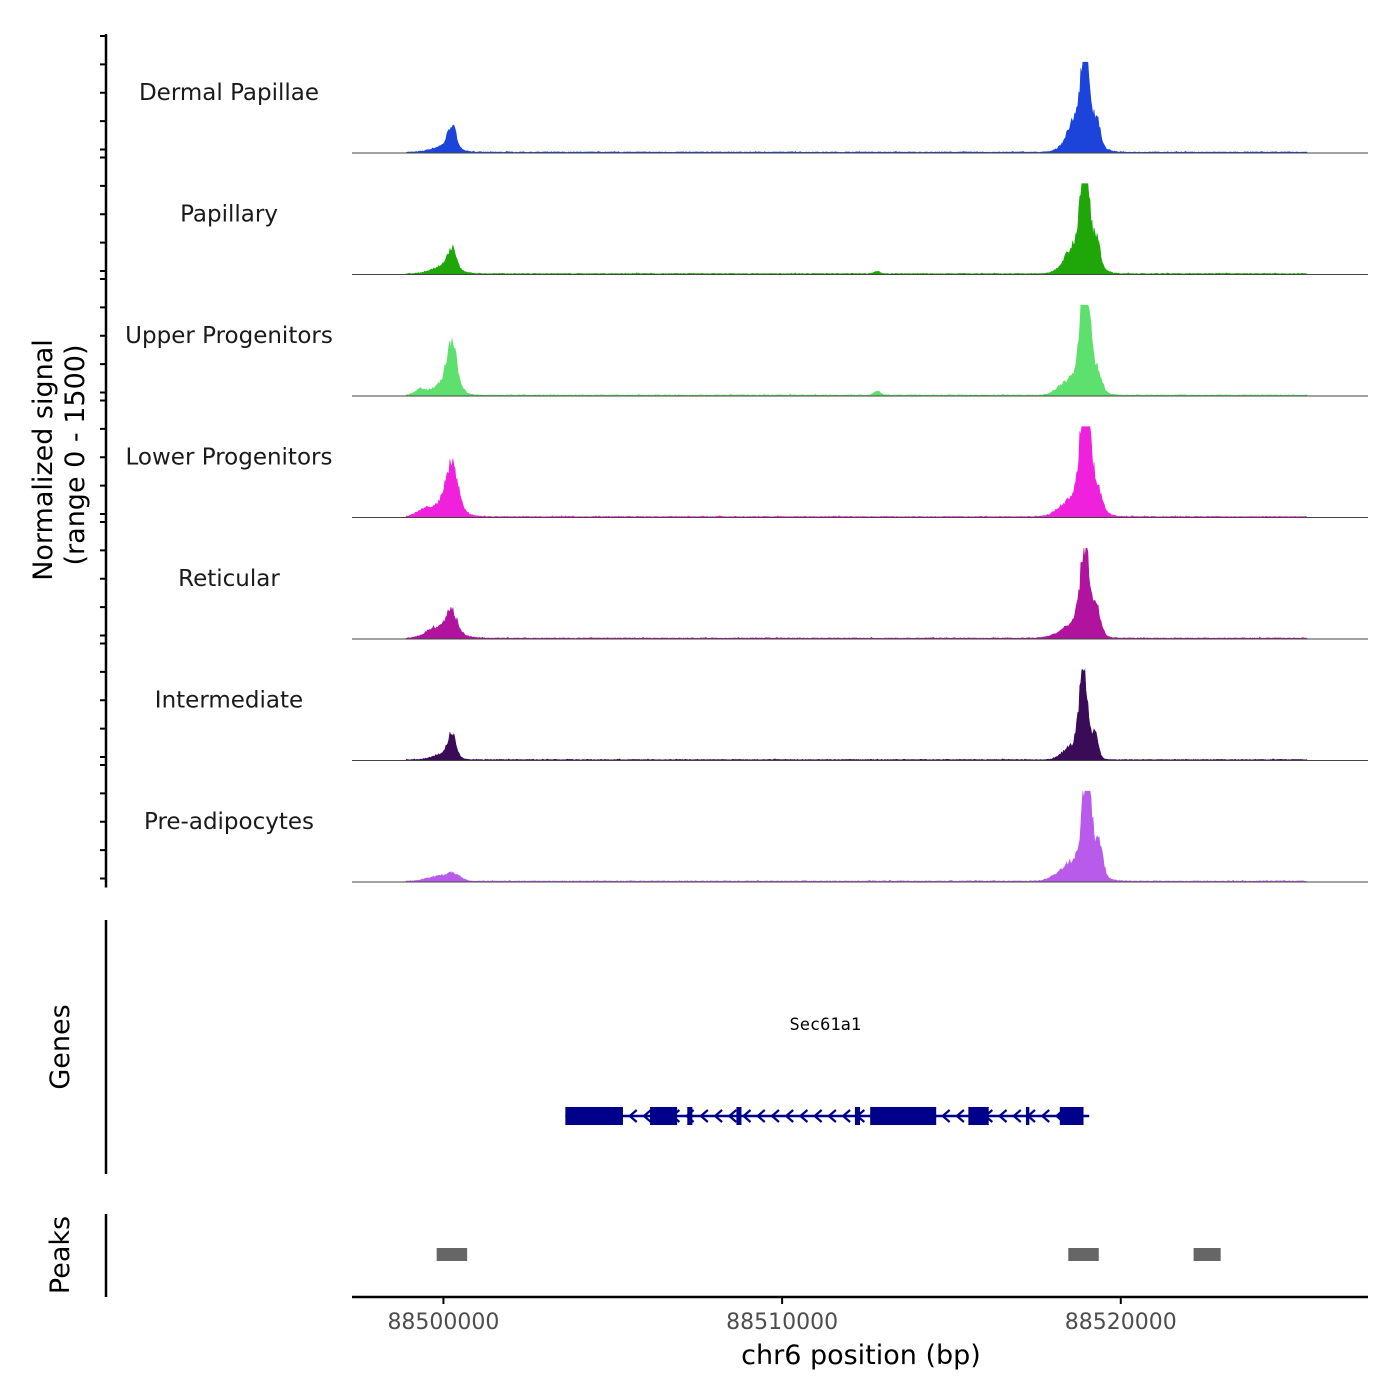 This screenshot has height=1400, width=1400. What do you see at coordinates (60, 1255) in the screenshot?
I see `peaks-panel-title: Peaks` at bounding box center [60, 1255].